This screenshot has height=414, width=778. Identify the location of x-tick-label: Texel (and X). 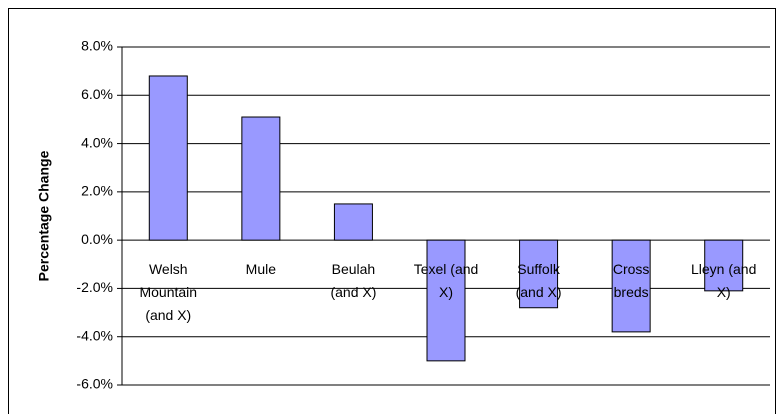
(446, 281).